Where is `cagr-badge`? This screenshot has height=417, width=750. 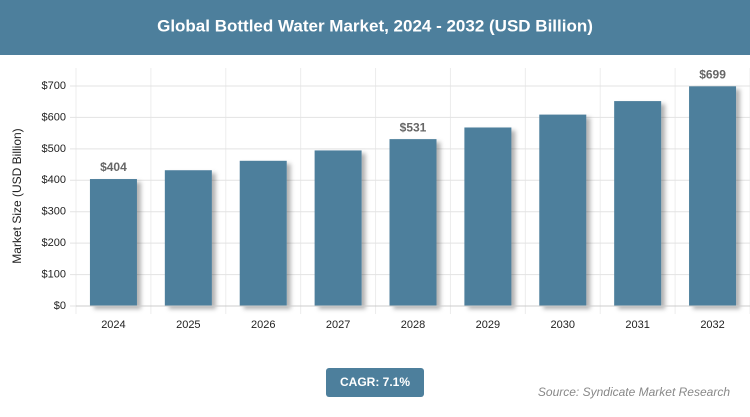 cagr-badge is located at coordinates (375, 382).